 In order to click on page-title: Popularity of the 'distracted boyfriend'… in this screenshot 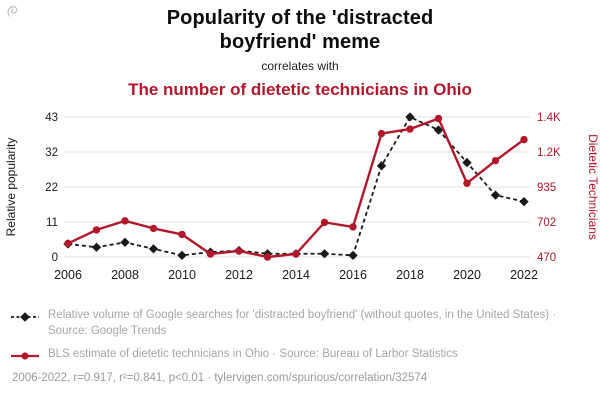, I will do `click(300, 30)`.